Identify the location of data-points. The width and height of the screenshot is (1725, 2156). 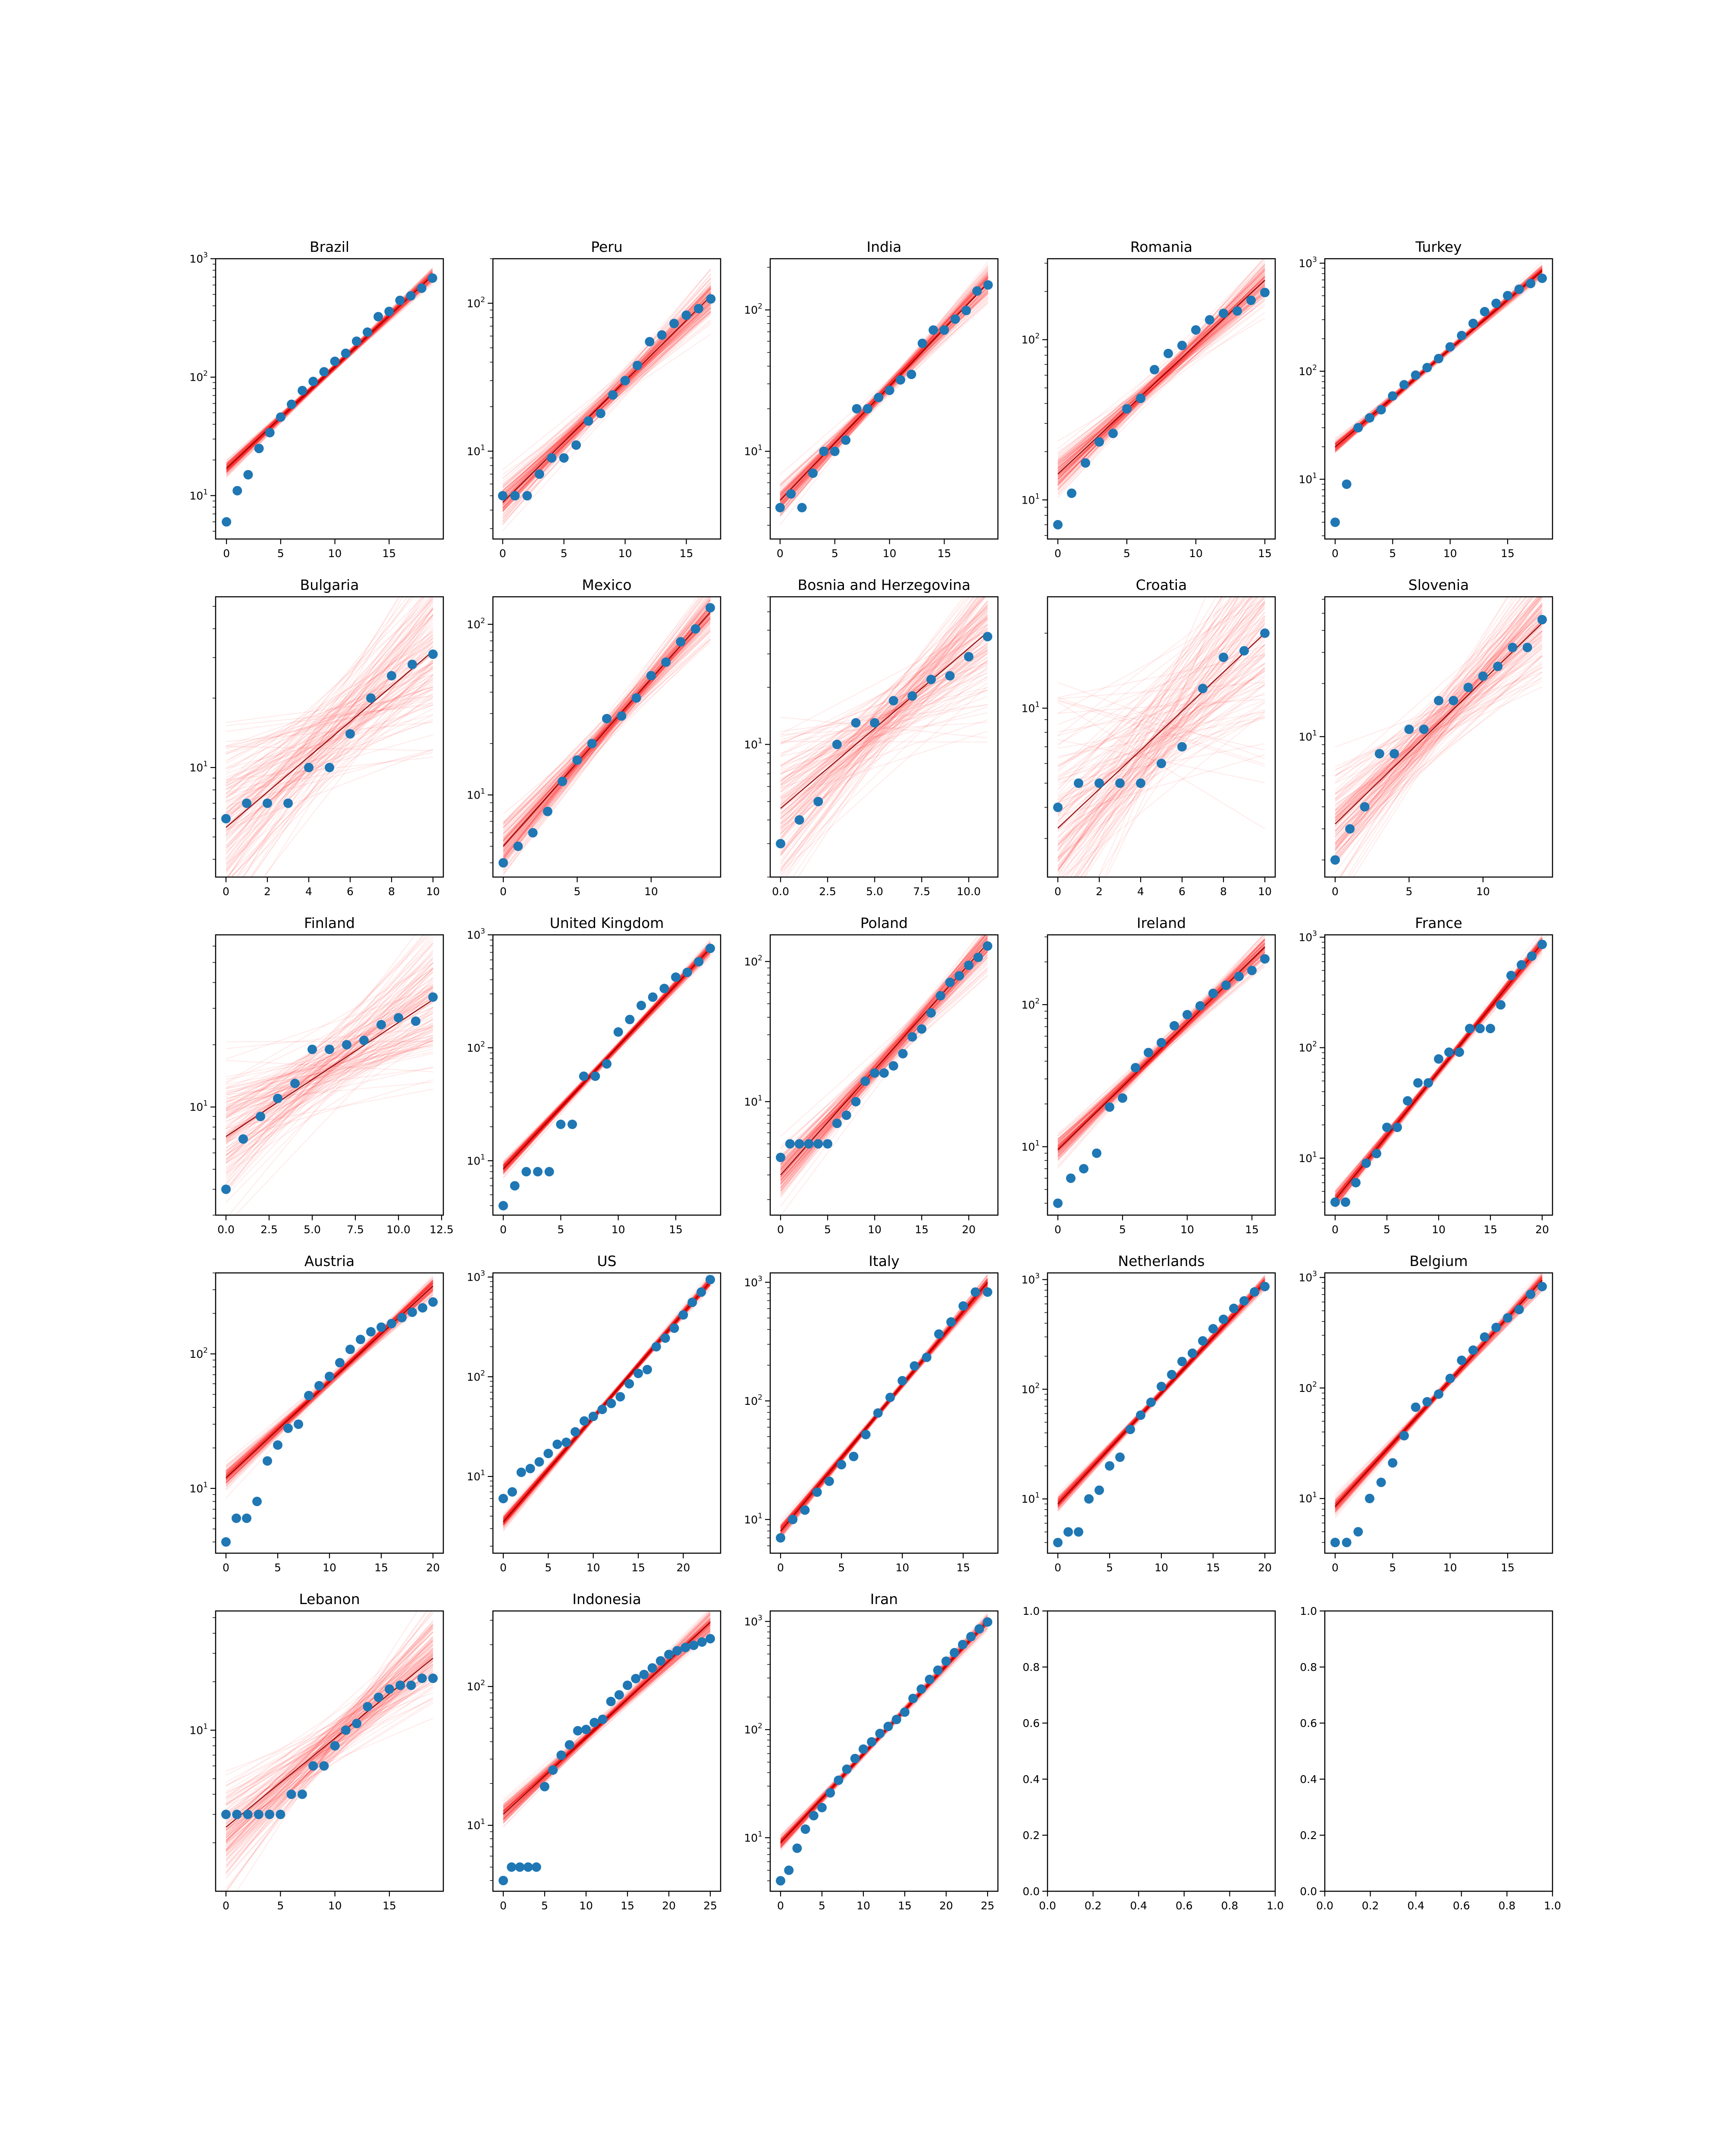
(884, 1052).